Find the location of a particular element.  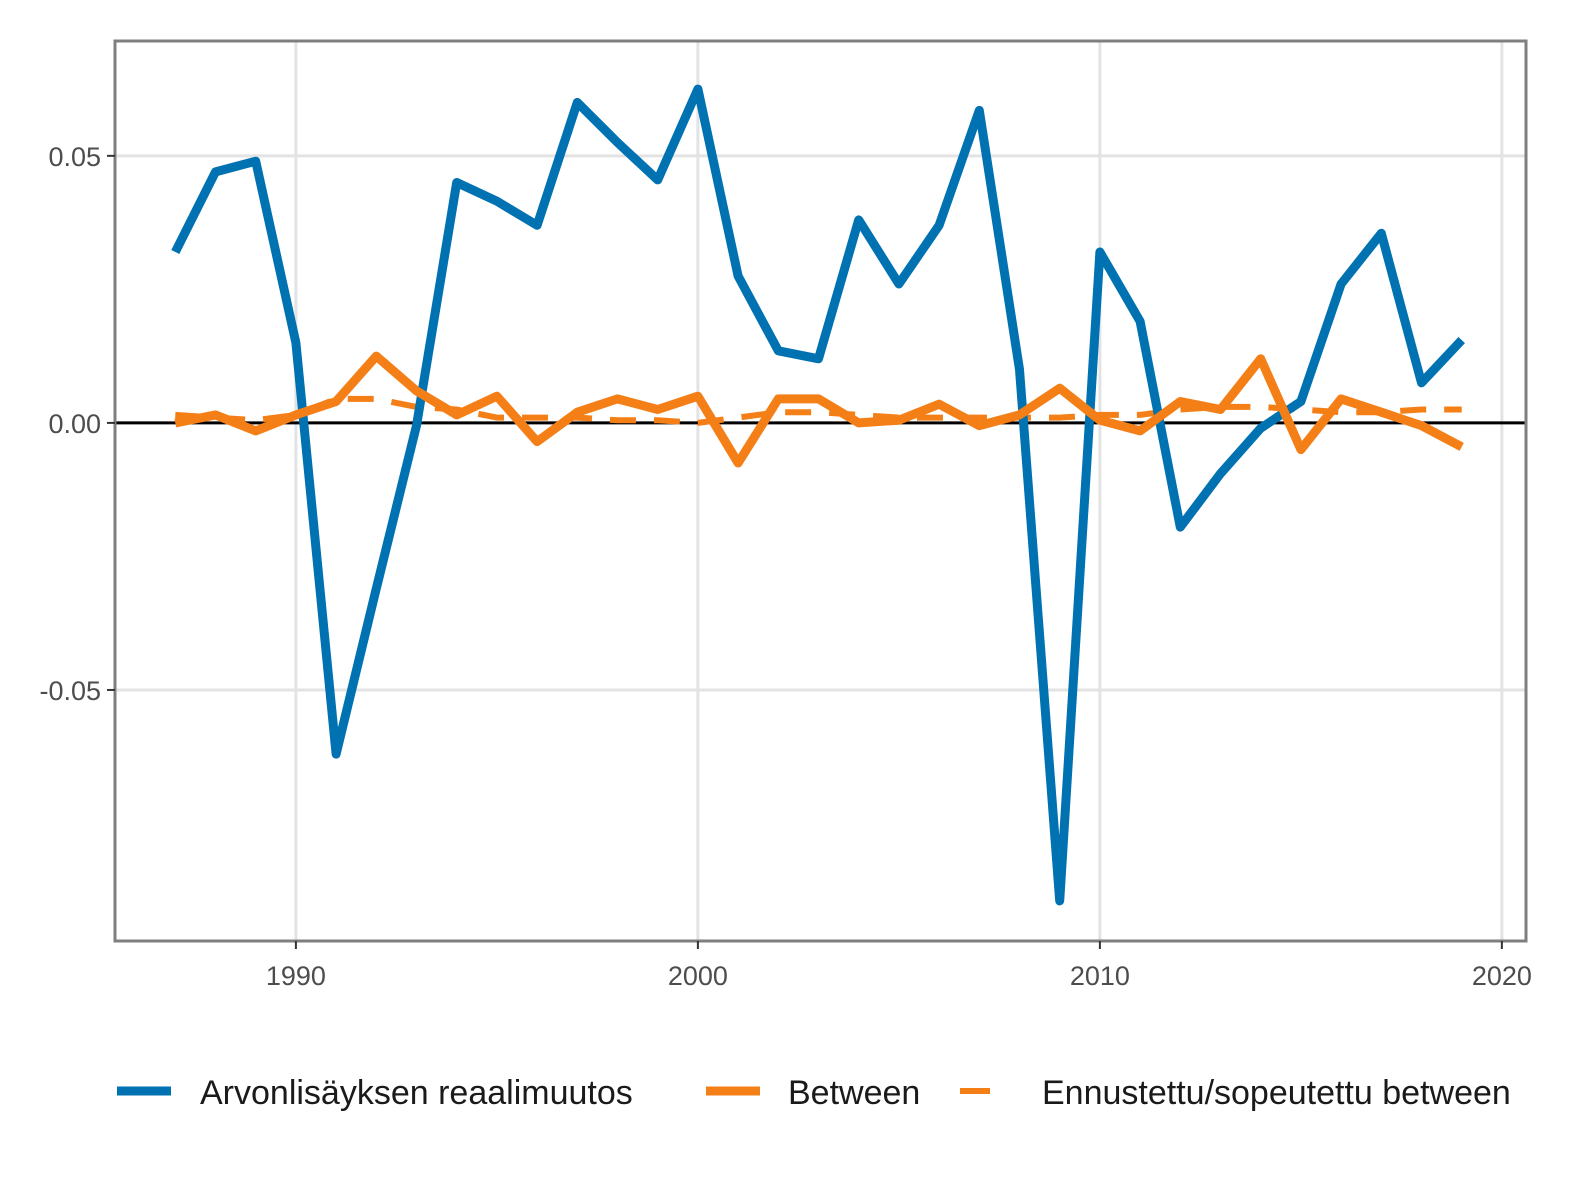

legend-item-2: Ennustettu/sopeutettu between is located at coordinates (1235, 1093).